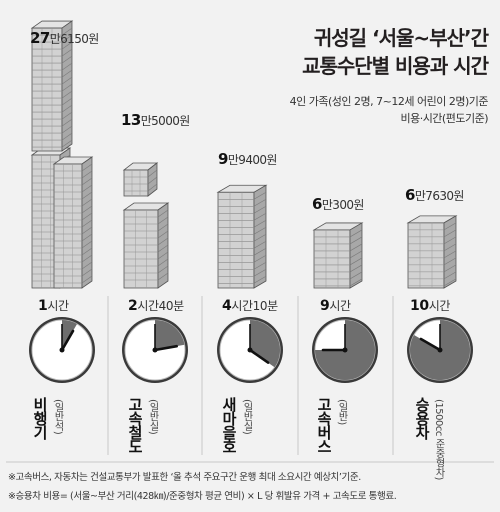  I want to click on mode-name-airplane: 비행기, so click(40, 418).